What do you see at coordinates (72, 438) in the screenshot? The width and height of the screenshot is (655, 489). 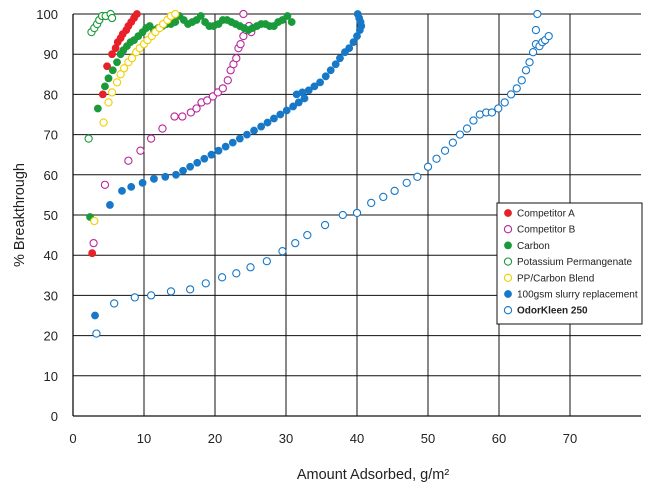 I see `x-tick-label: 0` at bounding box center [72, 438].